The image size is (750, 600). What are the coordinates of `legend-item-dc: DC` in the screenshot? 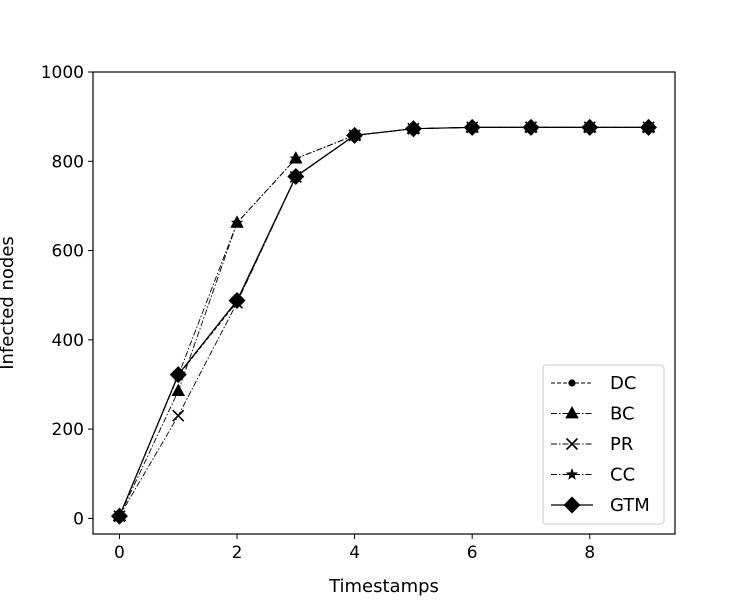 It's located at (593, 383).